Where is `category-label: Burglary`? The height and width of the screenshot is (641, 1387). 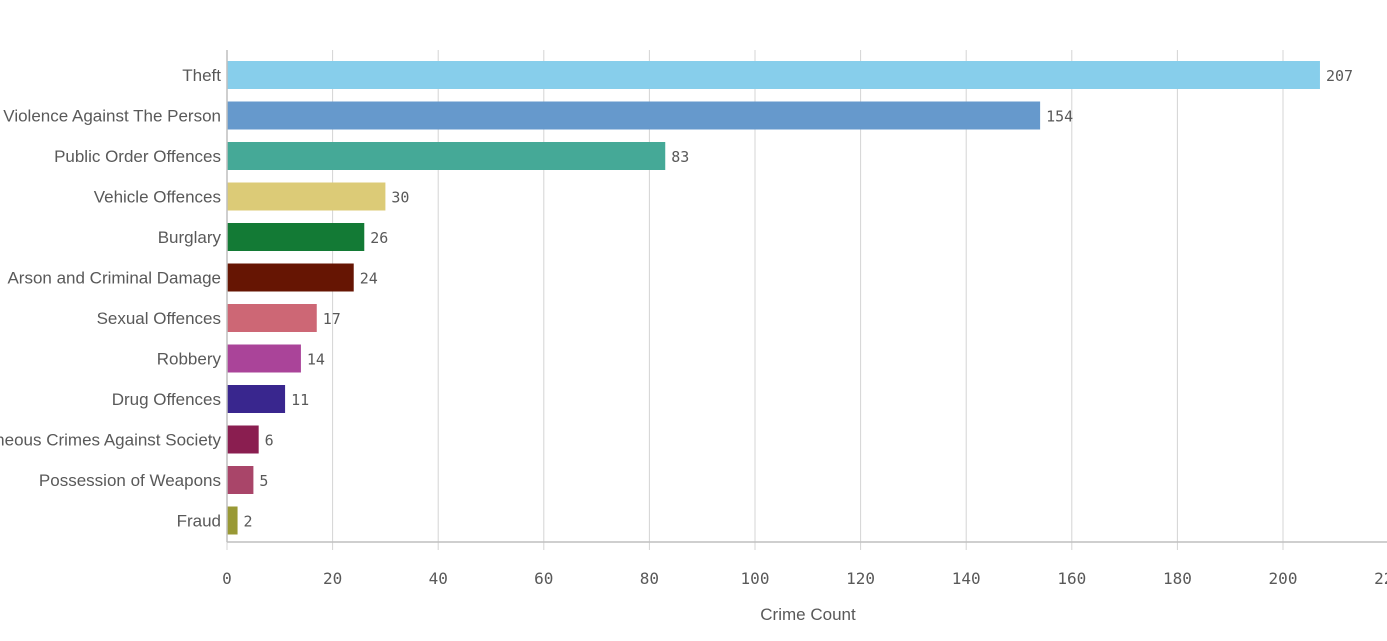
category-label: Burglary is located at coordinates (190, 237).